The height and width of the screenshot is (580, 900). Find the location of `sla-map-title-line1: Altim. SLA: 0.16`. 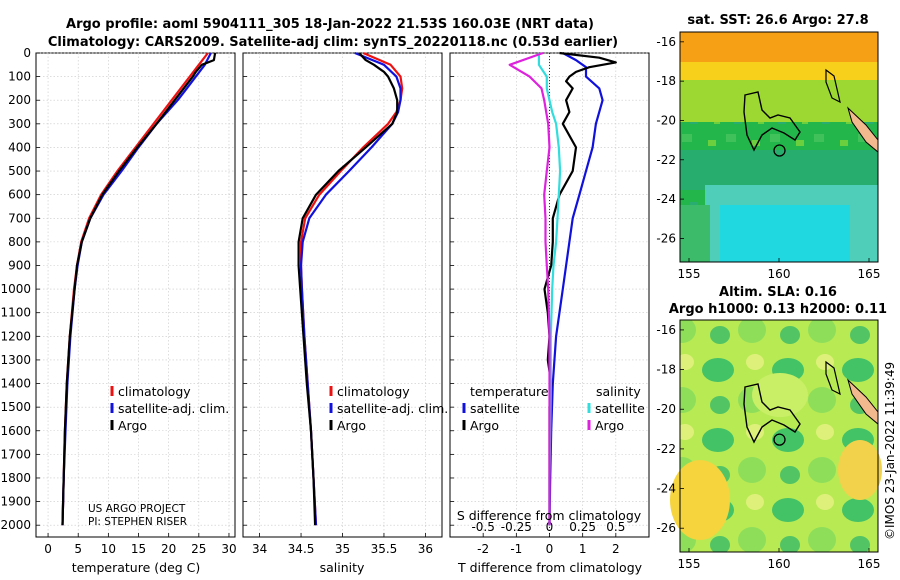

sla-map-title-line1: Altim. SLA: 0.16 is located at coordinates (778, 292).